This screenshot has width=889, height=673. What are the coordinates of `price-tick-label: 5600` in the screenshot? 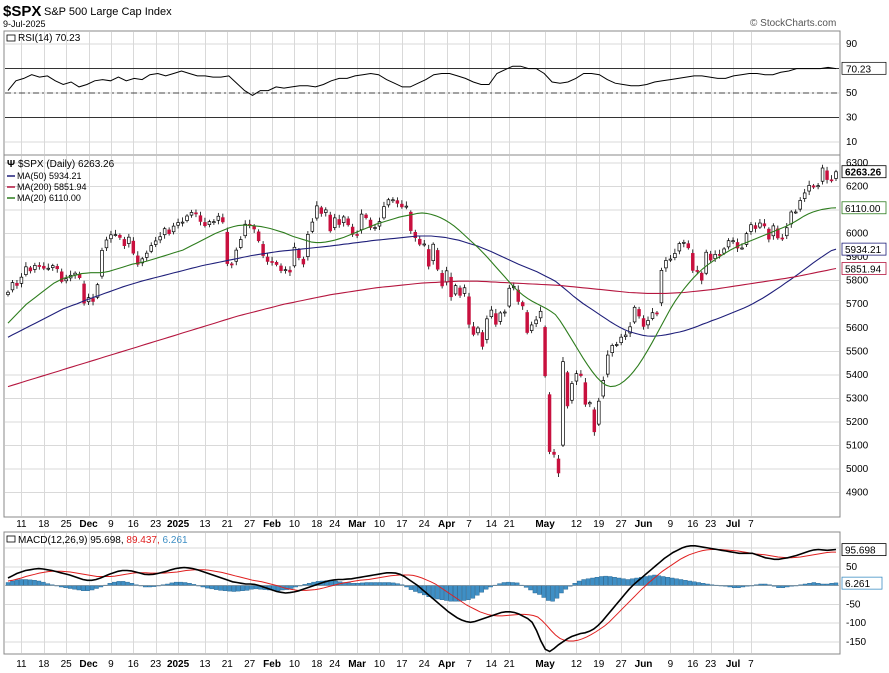 It's located at (857, 328).